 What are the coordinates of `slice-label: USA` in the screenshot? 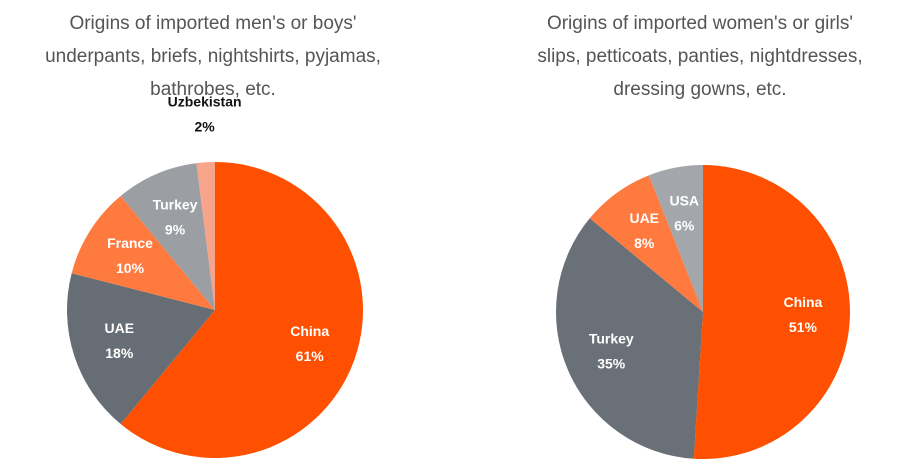 It's located at (684, 201).